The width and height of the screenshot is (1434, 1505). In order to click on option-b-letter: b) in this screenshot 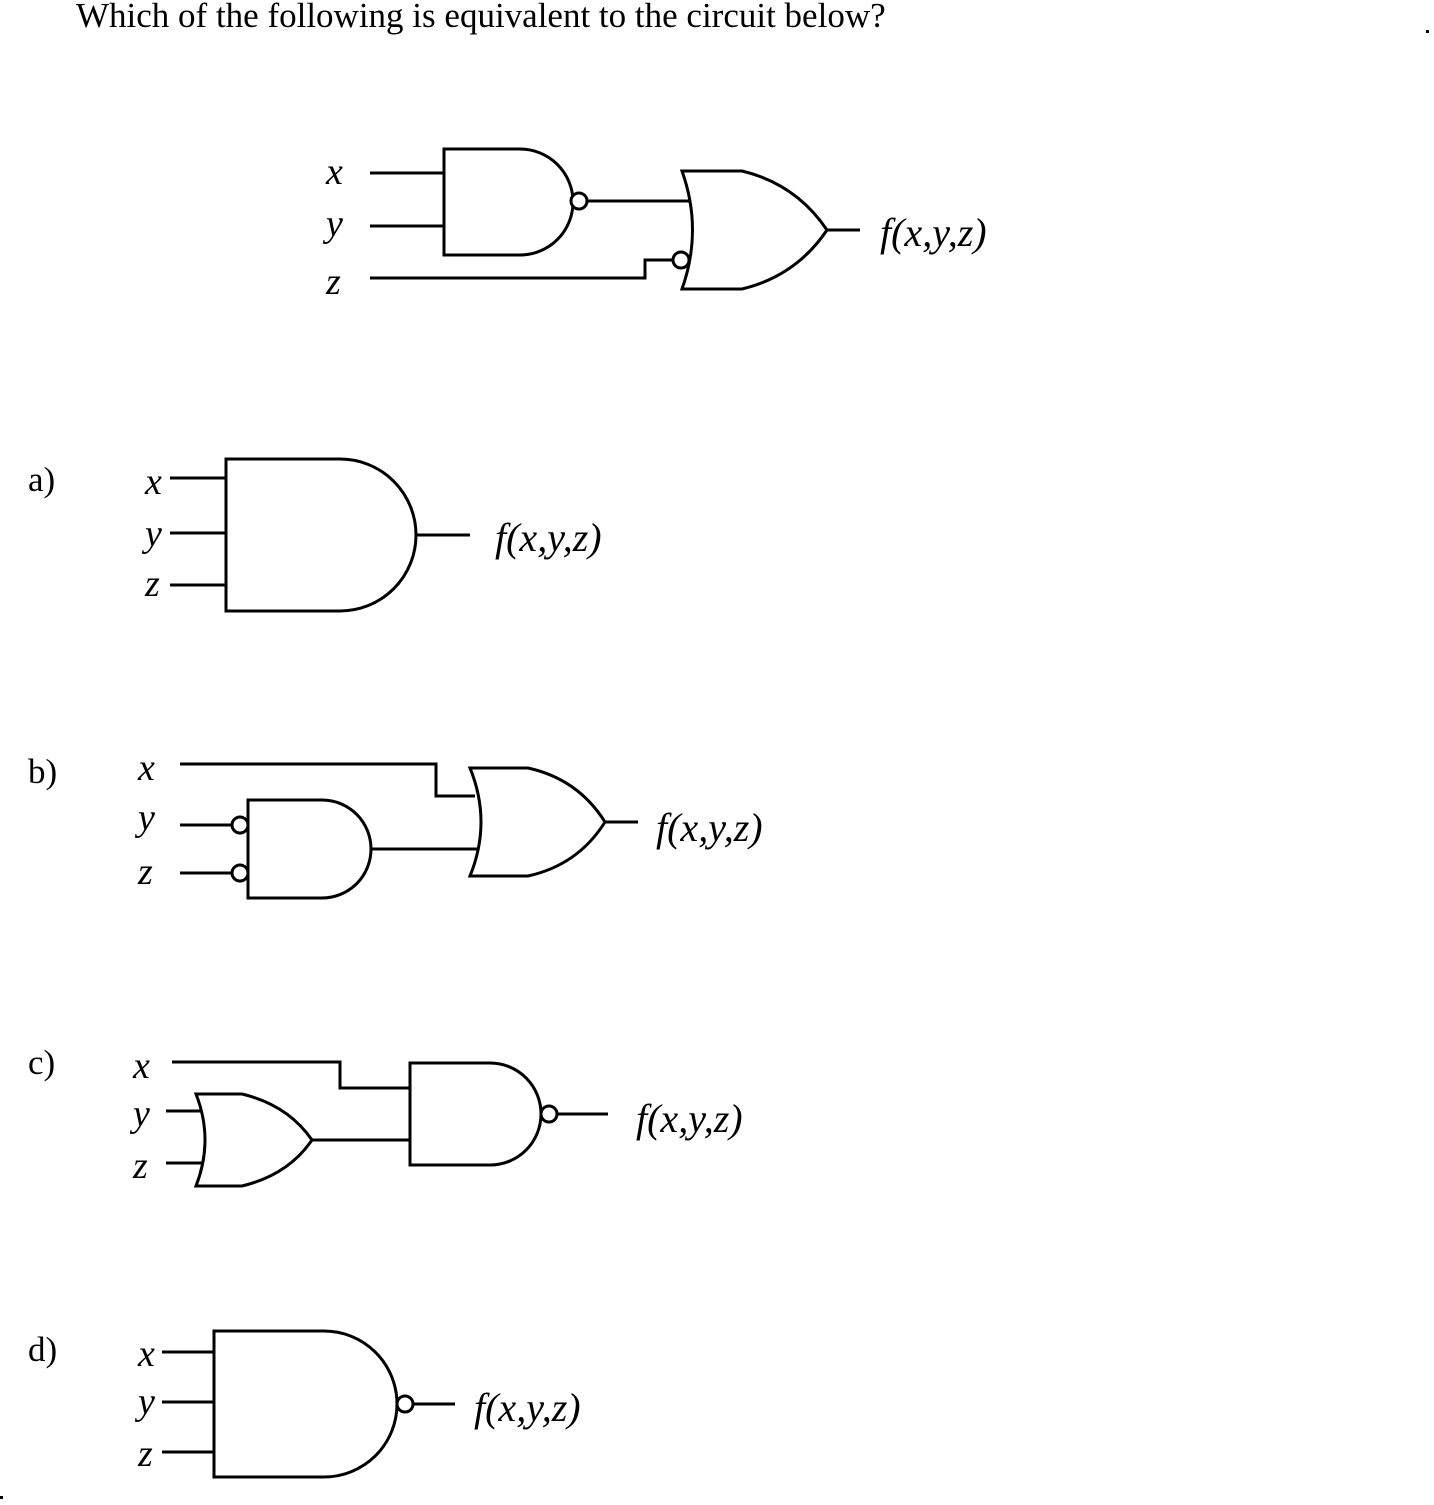, I will do `click(43, 771)`.